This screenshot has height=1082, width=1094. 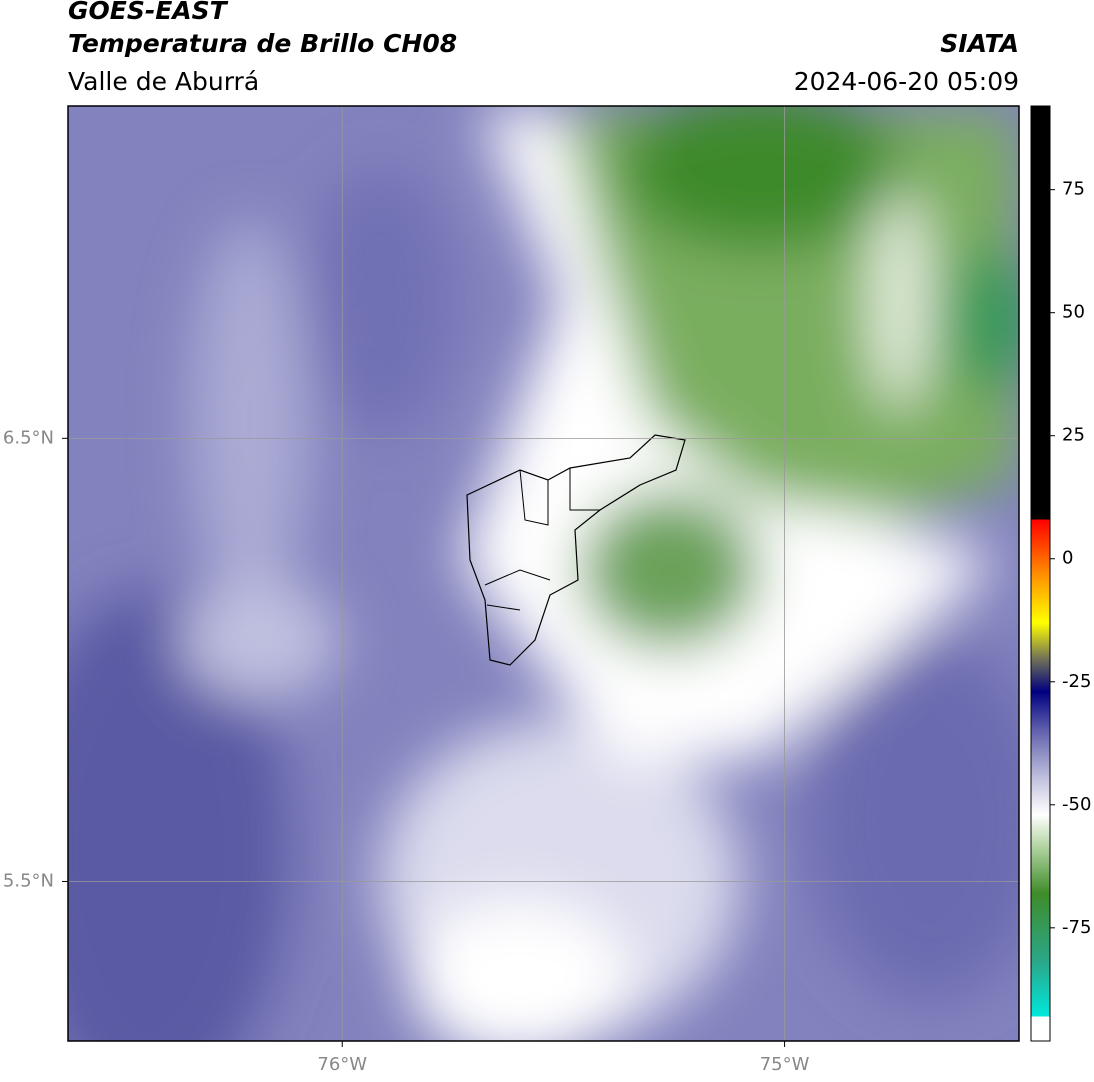 I want to click on colorbar-tick-label: -50, so click(x=1076, y=804).